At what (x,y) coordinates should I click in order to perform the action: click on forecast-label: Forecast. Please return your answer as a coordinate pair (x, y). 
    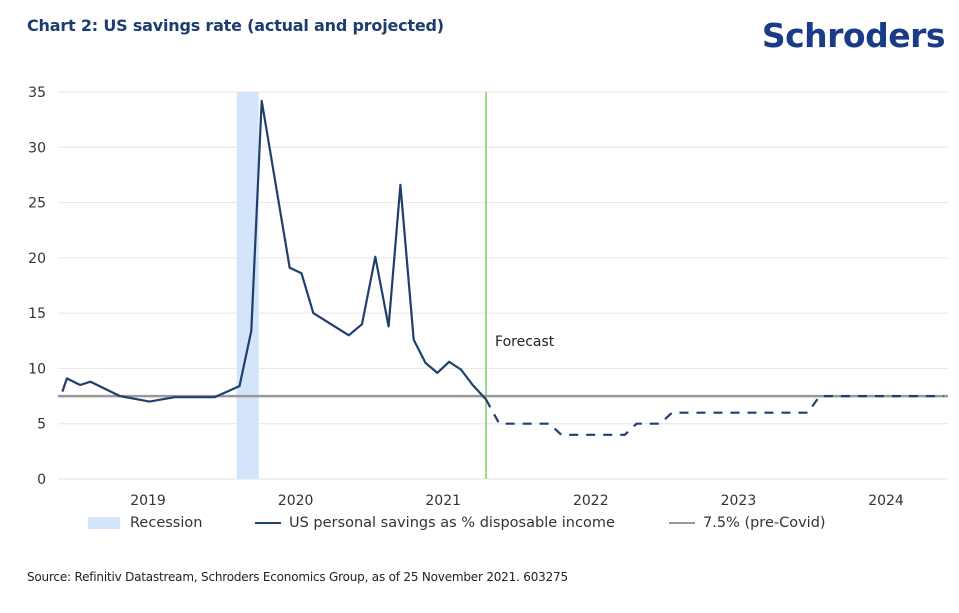
    Looking at the image, I should click on (525, 342).